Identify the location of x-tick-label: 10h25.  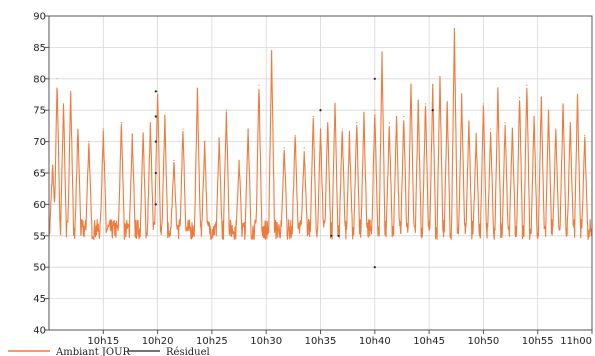
(212, 341).